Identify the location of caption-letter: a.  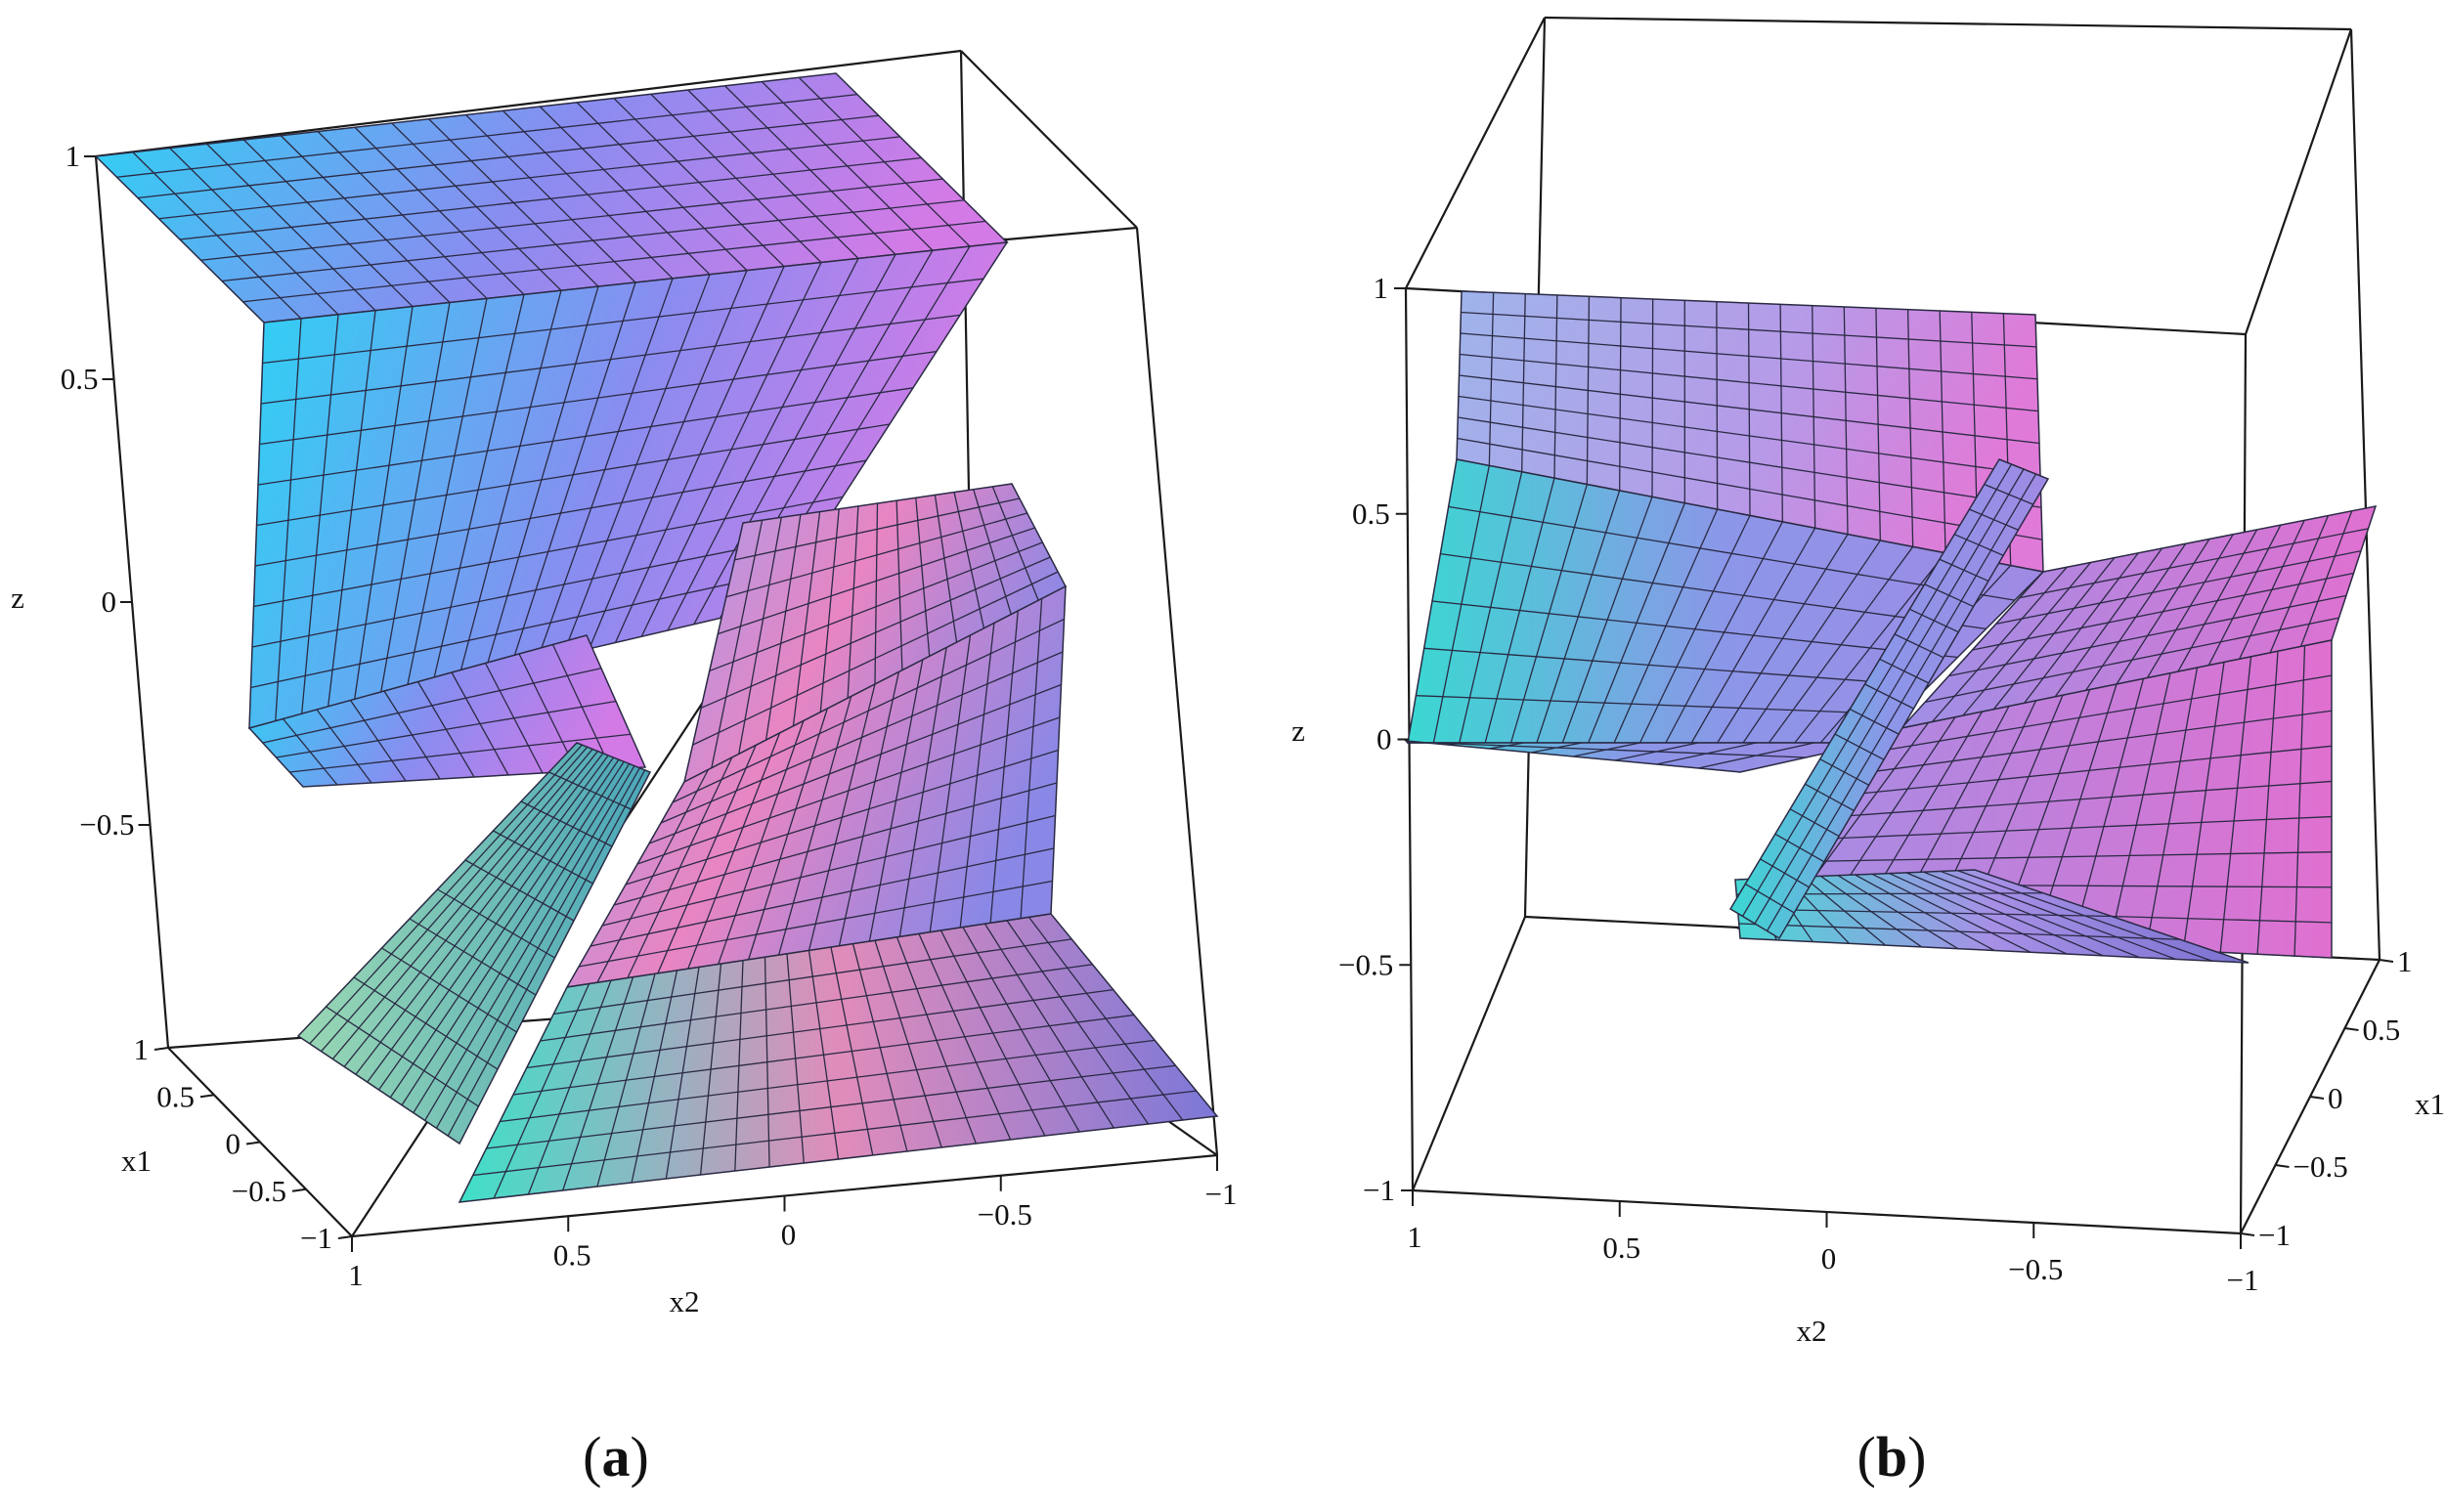
(616, 1457).